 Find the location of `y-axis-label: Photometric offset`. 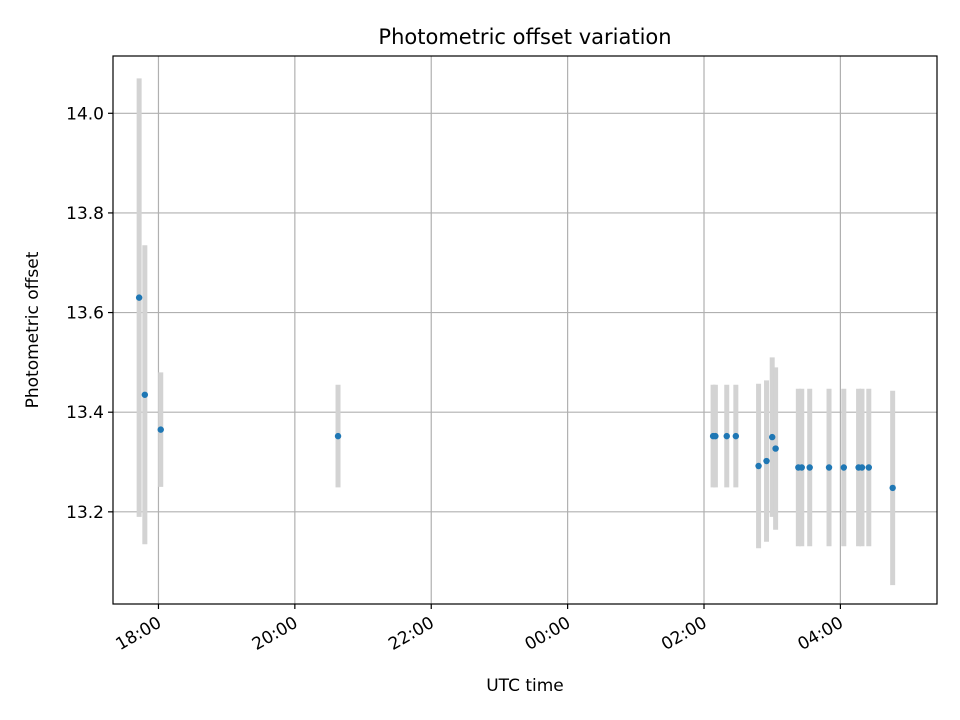

y-axis-label: Photometric offset is located at coordinates (33, 329).